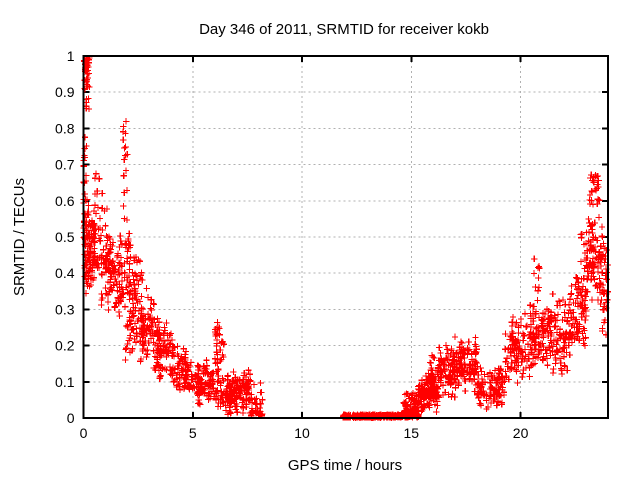 This screenshot has height=480, width=640. Describe the element at coordinates (65, 382) in the screenshot. I see `y-tick-label: 0.1` at that location.